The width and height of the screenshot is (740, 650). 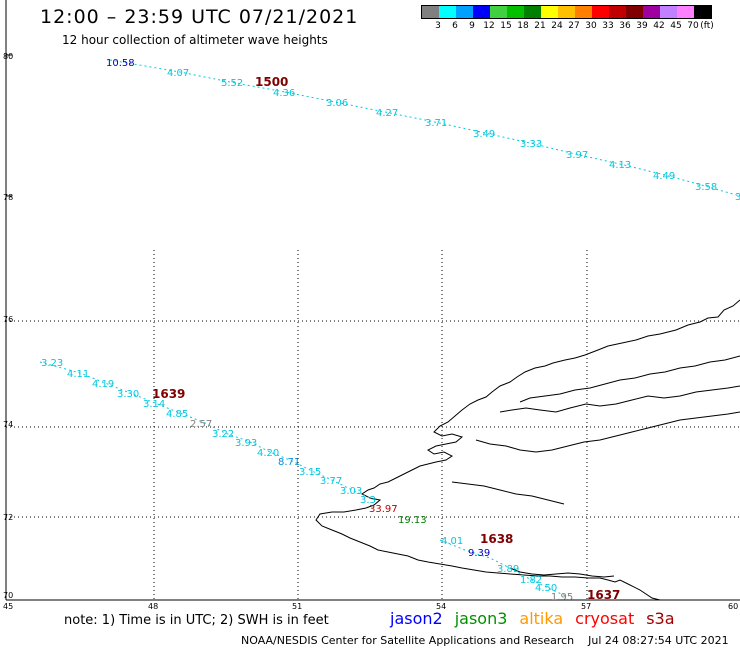 What do you see at coordinates (489, 26) in the screenshot?
I see `scale-tick-label: 12` at bounding box center [489, 26].